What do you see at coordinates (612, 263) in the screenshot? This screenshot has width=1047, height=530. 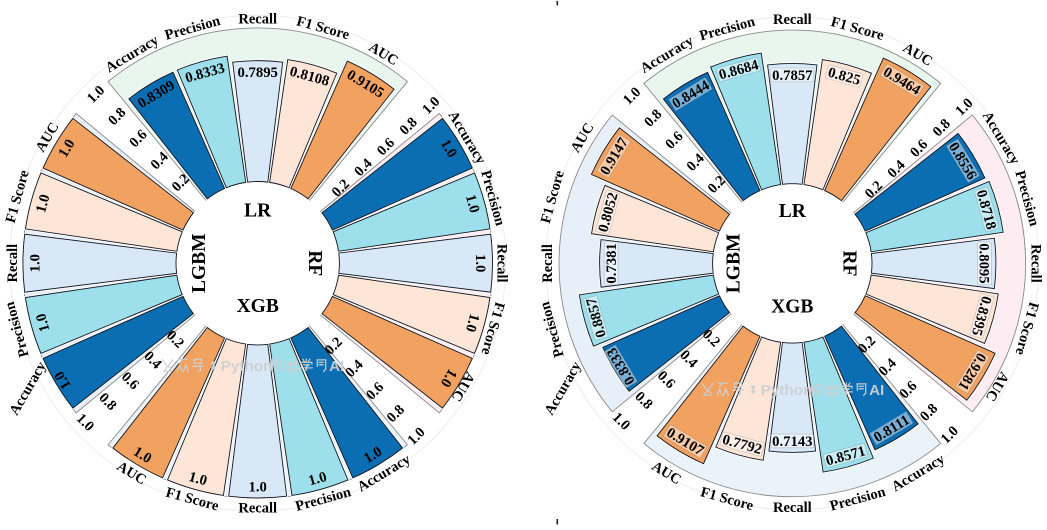 I see `svg-text: 0.7381` at bounding box center [612, 263].